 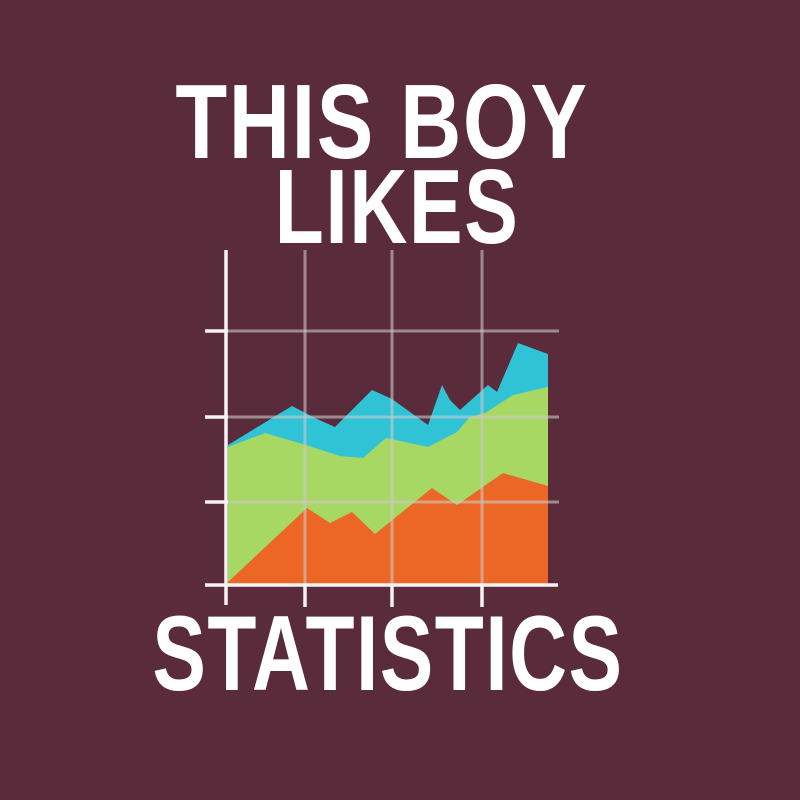 What do you see at coordinates (397, 206) in the screenshot?
I see `title-line-2: LIKES` at bounding box center [397, 206].